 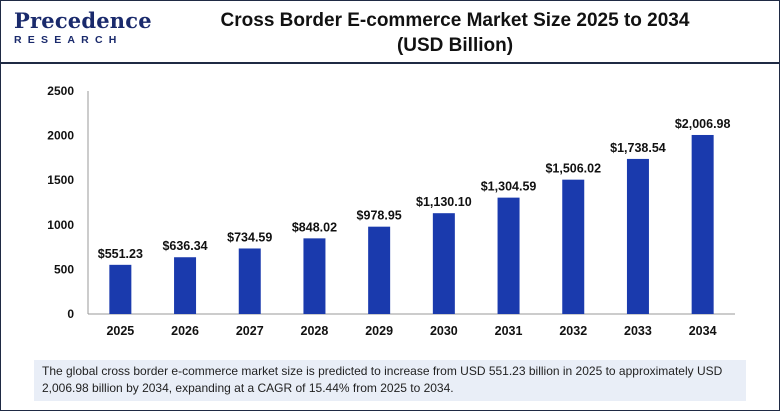 What do you see at coordinates (60, 180) in the screenshot?
I see `y-tick-label: 1500` at bounding box center [60, 180].